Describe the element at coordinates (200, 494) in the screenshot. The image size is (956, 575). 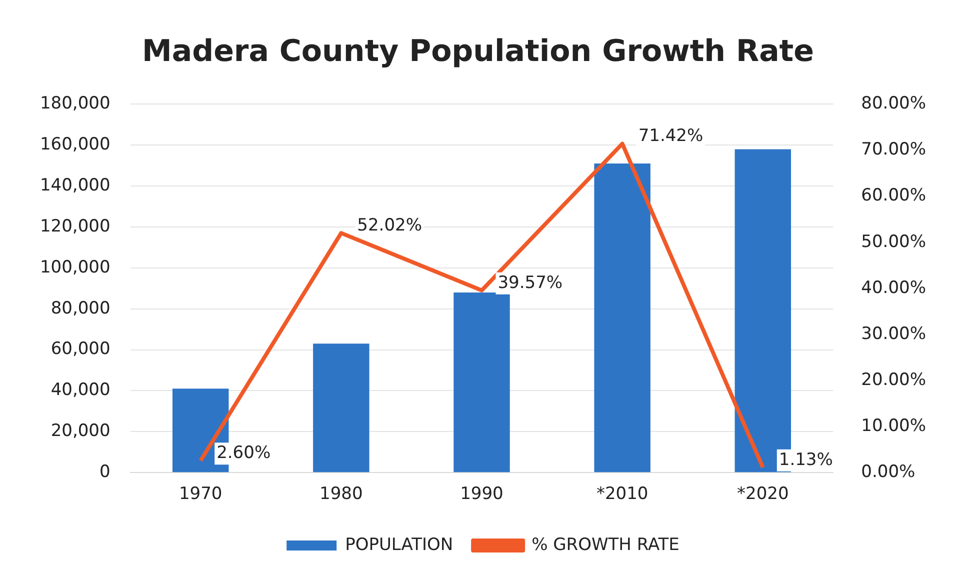
I see `x-tick-label: 1970` at that location.